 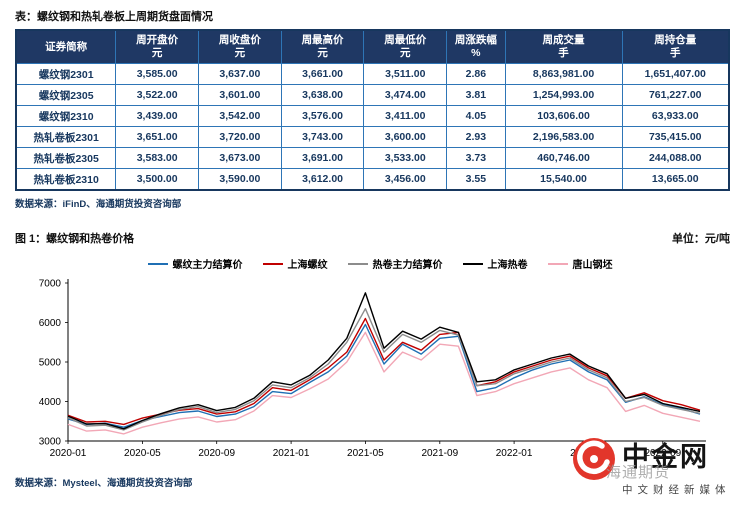 What do you see at coordinates (476, 137) in the screenshot?
I see `cell-chg: 2.93` at bounding box center [476, 137].